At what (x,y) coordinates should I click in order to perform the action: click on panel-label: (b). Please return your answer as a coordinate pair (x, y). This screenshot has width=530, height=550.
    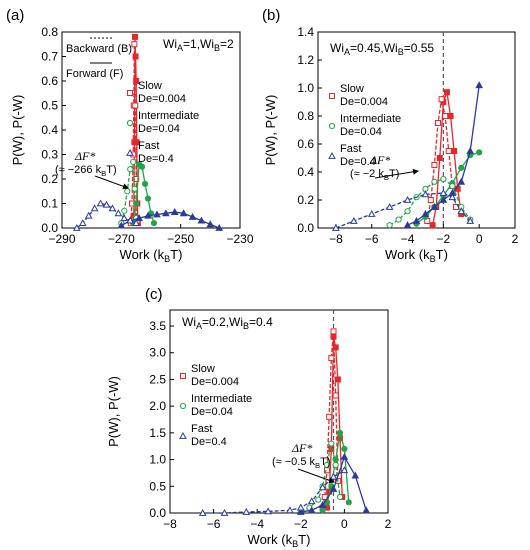
    Looking at the image, I should click on (271, 15).